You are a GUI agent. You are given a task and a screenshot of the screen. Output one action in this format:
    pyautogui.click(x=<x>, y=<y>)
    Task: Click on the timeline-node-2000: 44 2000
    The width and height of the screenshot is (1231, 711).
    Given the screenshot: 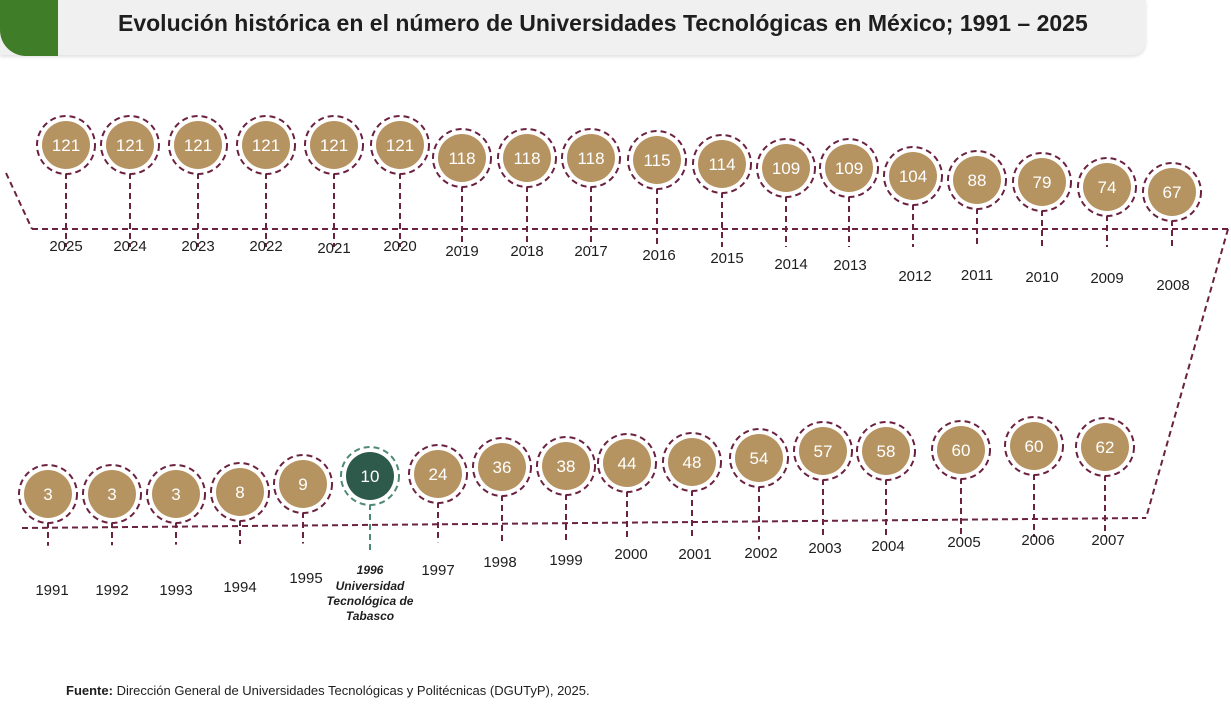 What is the action you would take?
    pyautogui.click(x=627, y=498)
    